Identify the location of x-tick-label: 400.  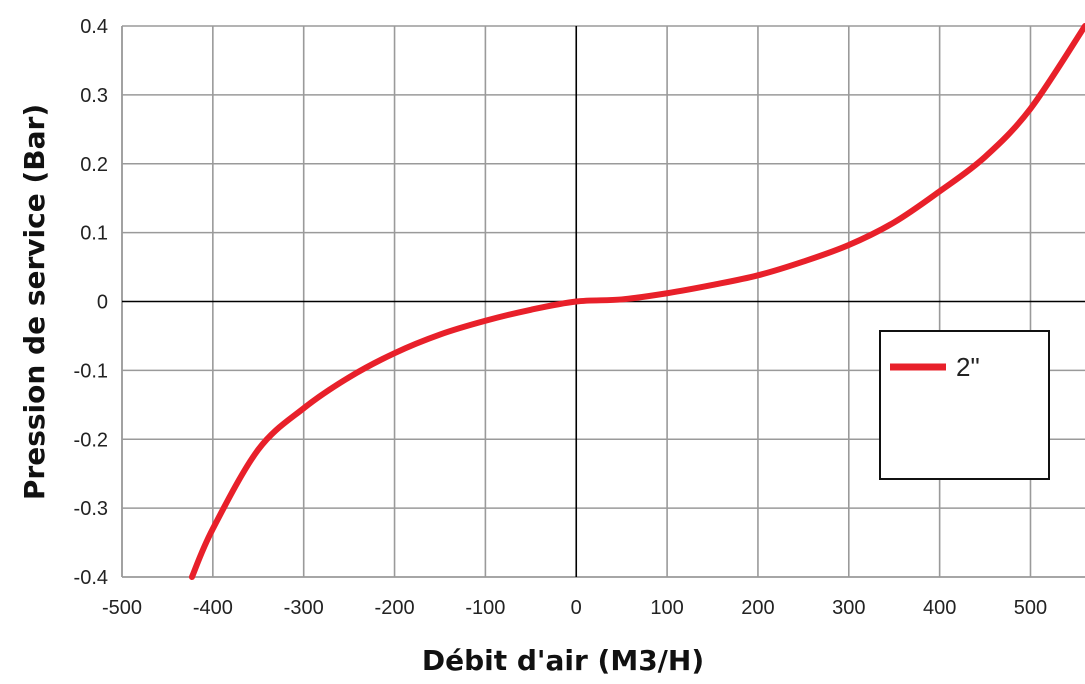
(939, 608).